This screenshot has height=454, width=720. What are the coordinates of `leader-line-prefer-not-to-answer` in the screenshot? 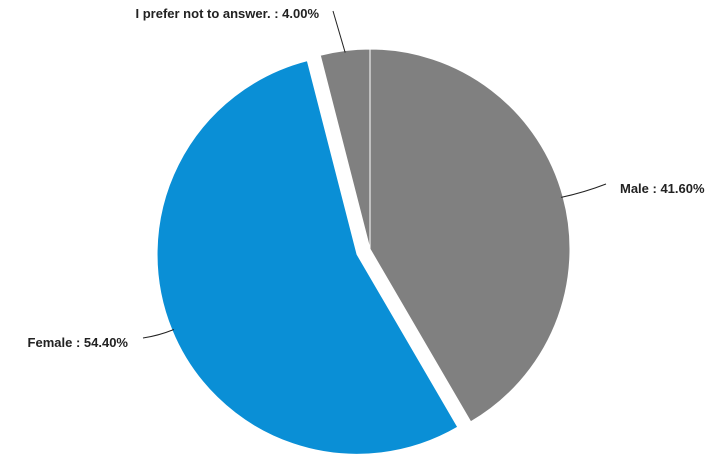 It's located at (339, 31).